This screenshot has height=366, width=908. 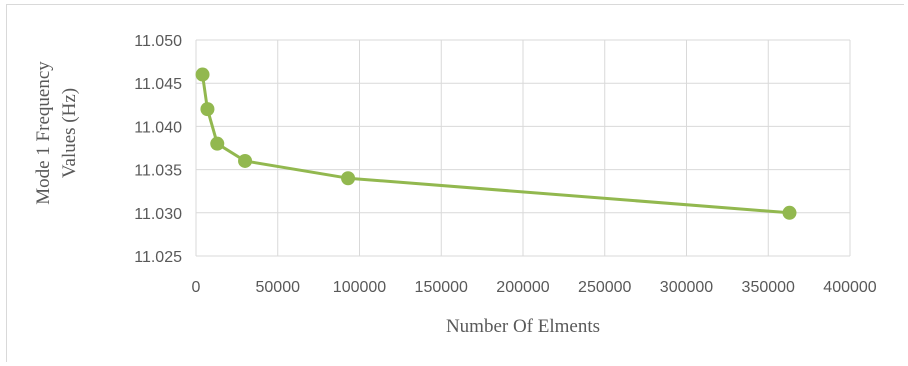 I want to click on x-tick-label: 100000, so click(x=359, y=287).